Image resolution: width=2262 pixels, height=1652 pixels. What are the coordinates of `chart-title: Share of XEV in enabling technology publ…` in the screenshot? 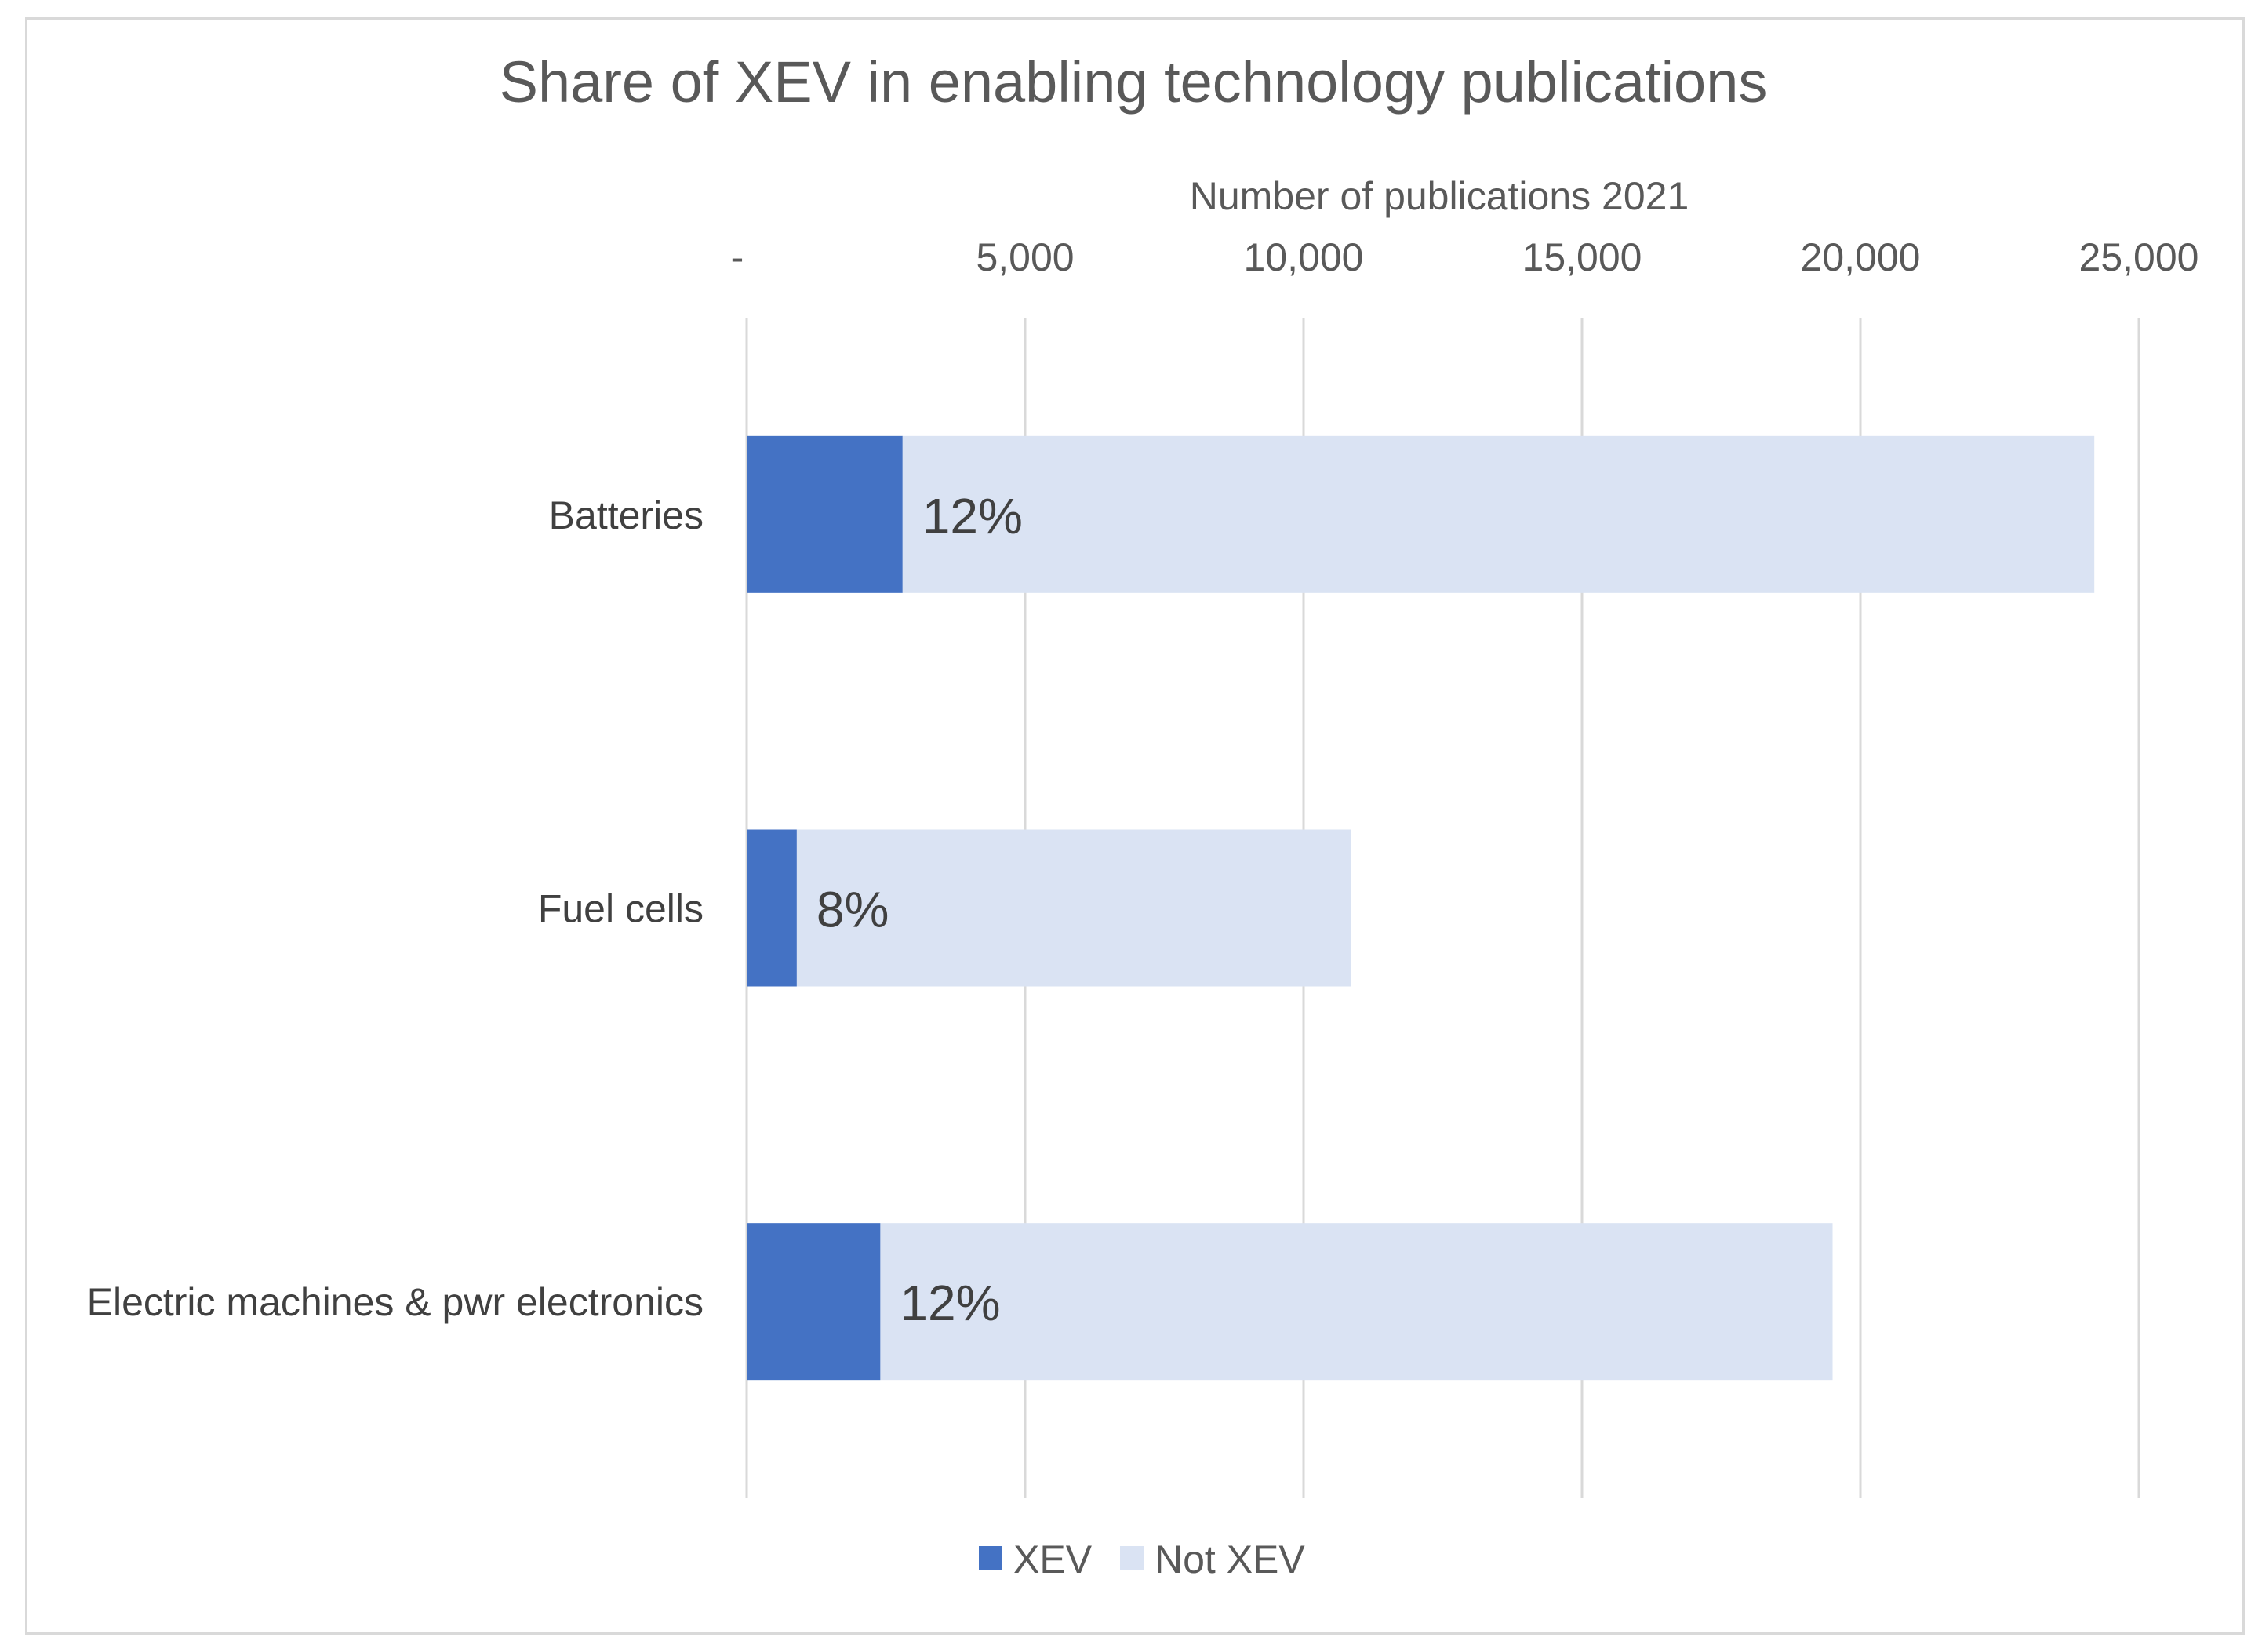 It's located at (1134, 82).